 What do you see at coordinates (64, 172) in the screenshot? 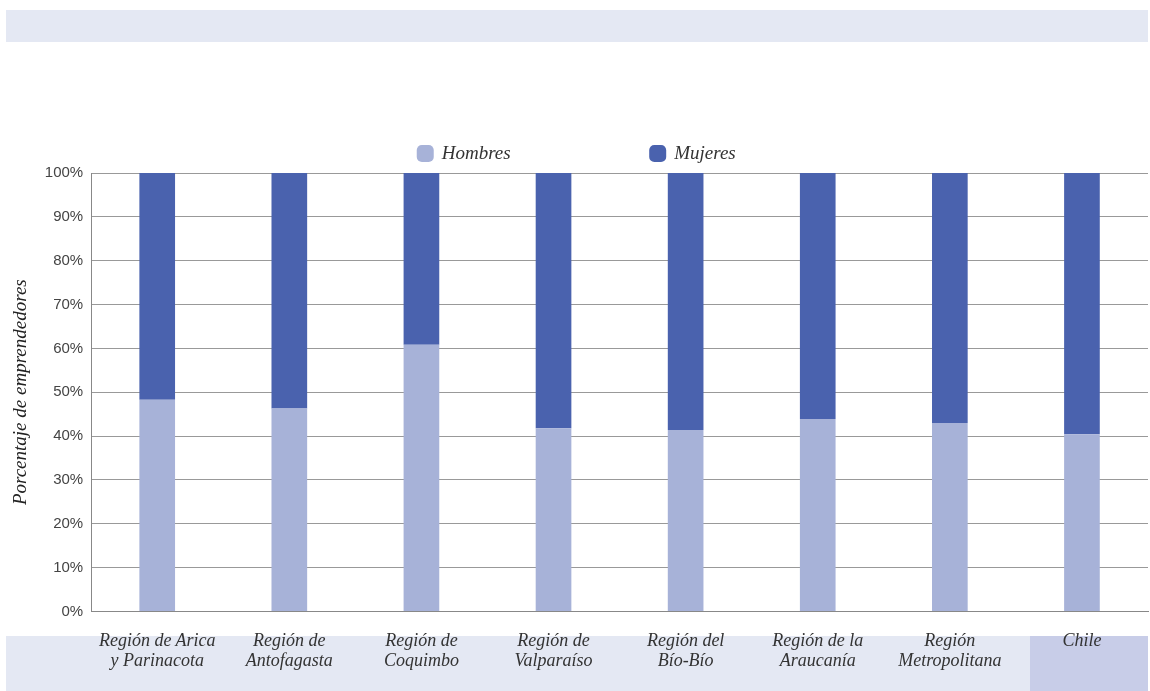
I see `y-tick-label: 100%` at bounding box center [64, 172].